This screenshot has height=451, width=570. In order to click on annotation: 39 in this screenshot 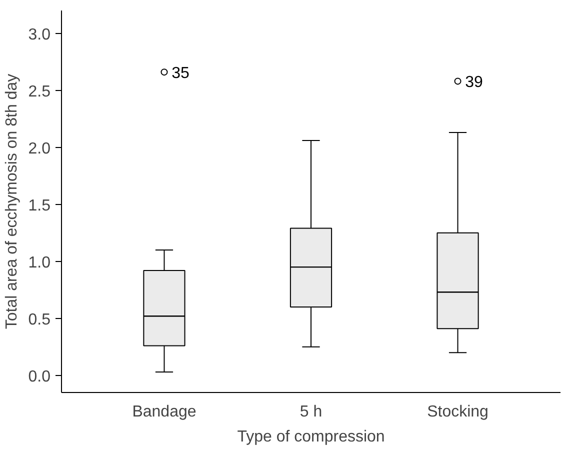, I will do `click(474, 83)`.